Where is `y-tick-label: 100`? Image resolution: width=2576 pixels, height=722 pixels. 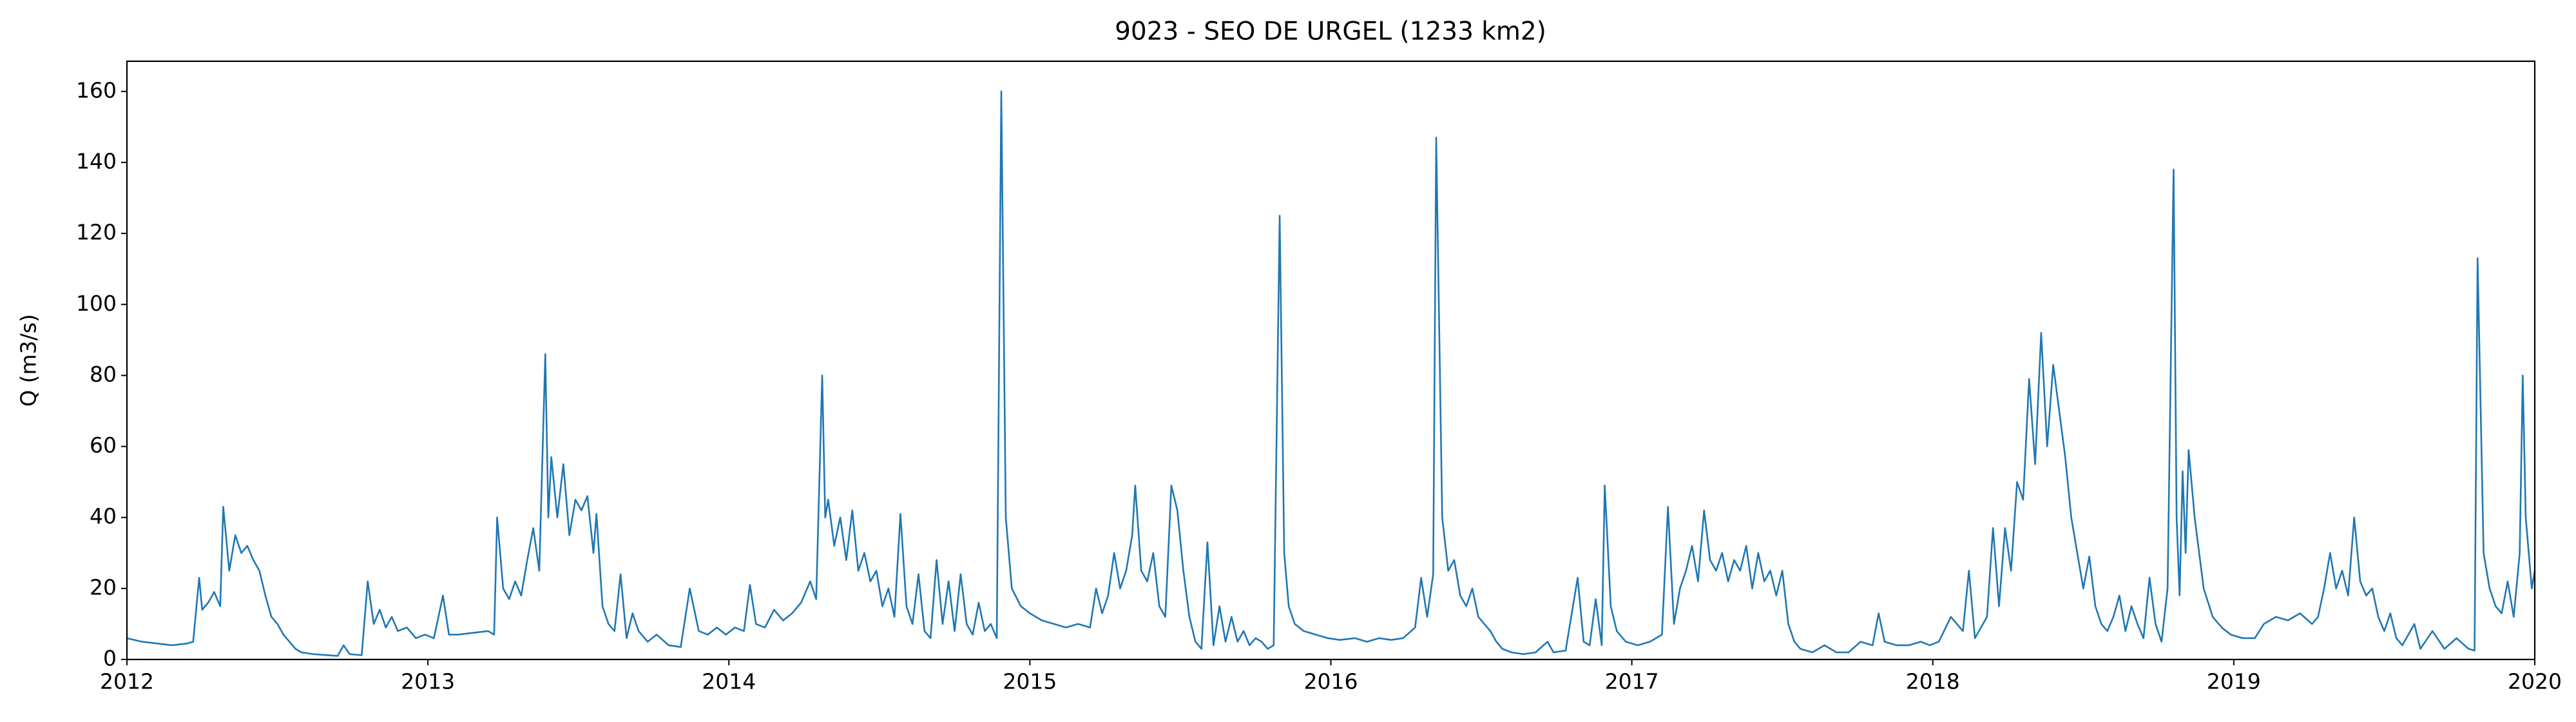 y-tick-label: 100 is located at coordinates (96, 303).